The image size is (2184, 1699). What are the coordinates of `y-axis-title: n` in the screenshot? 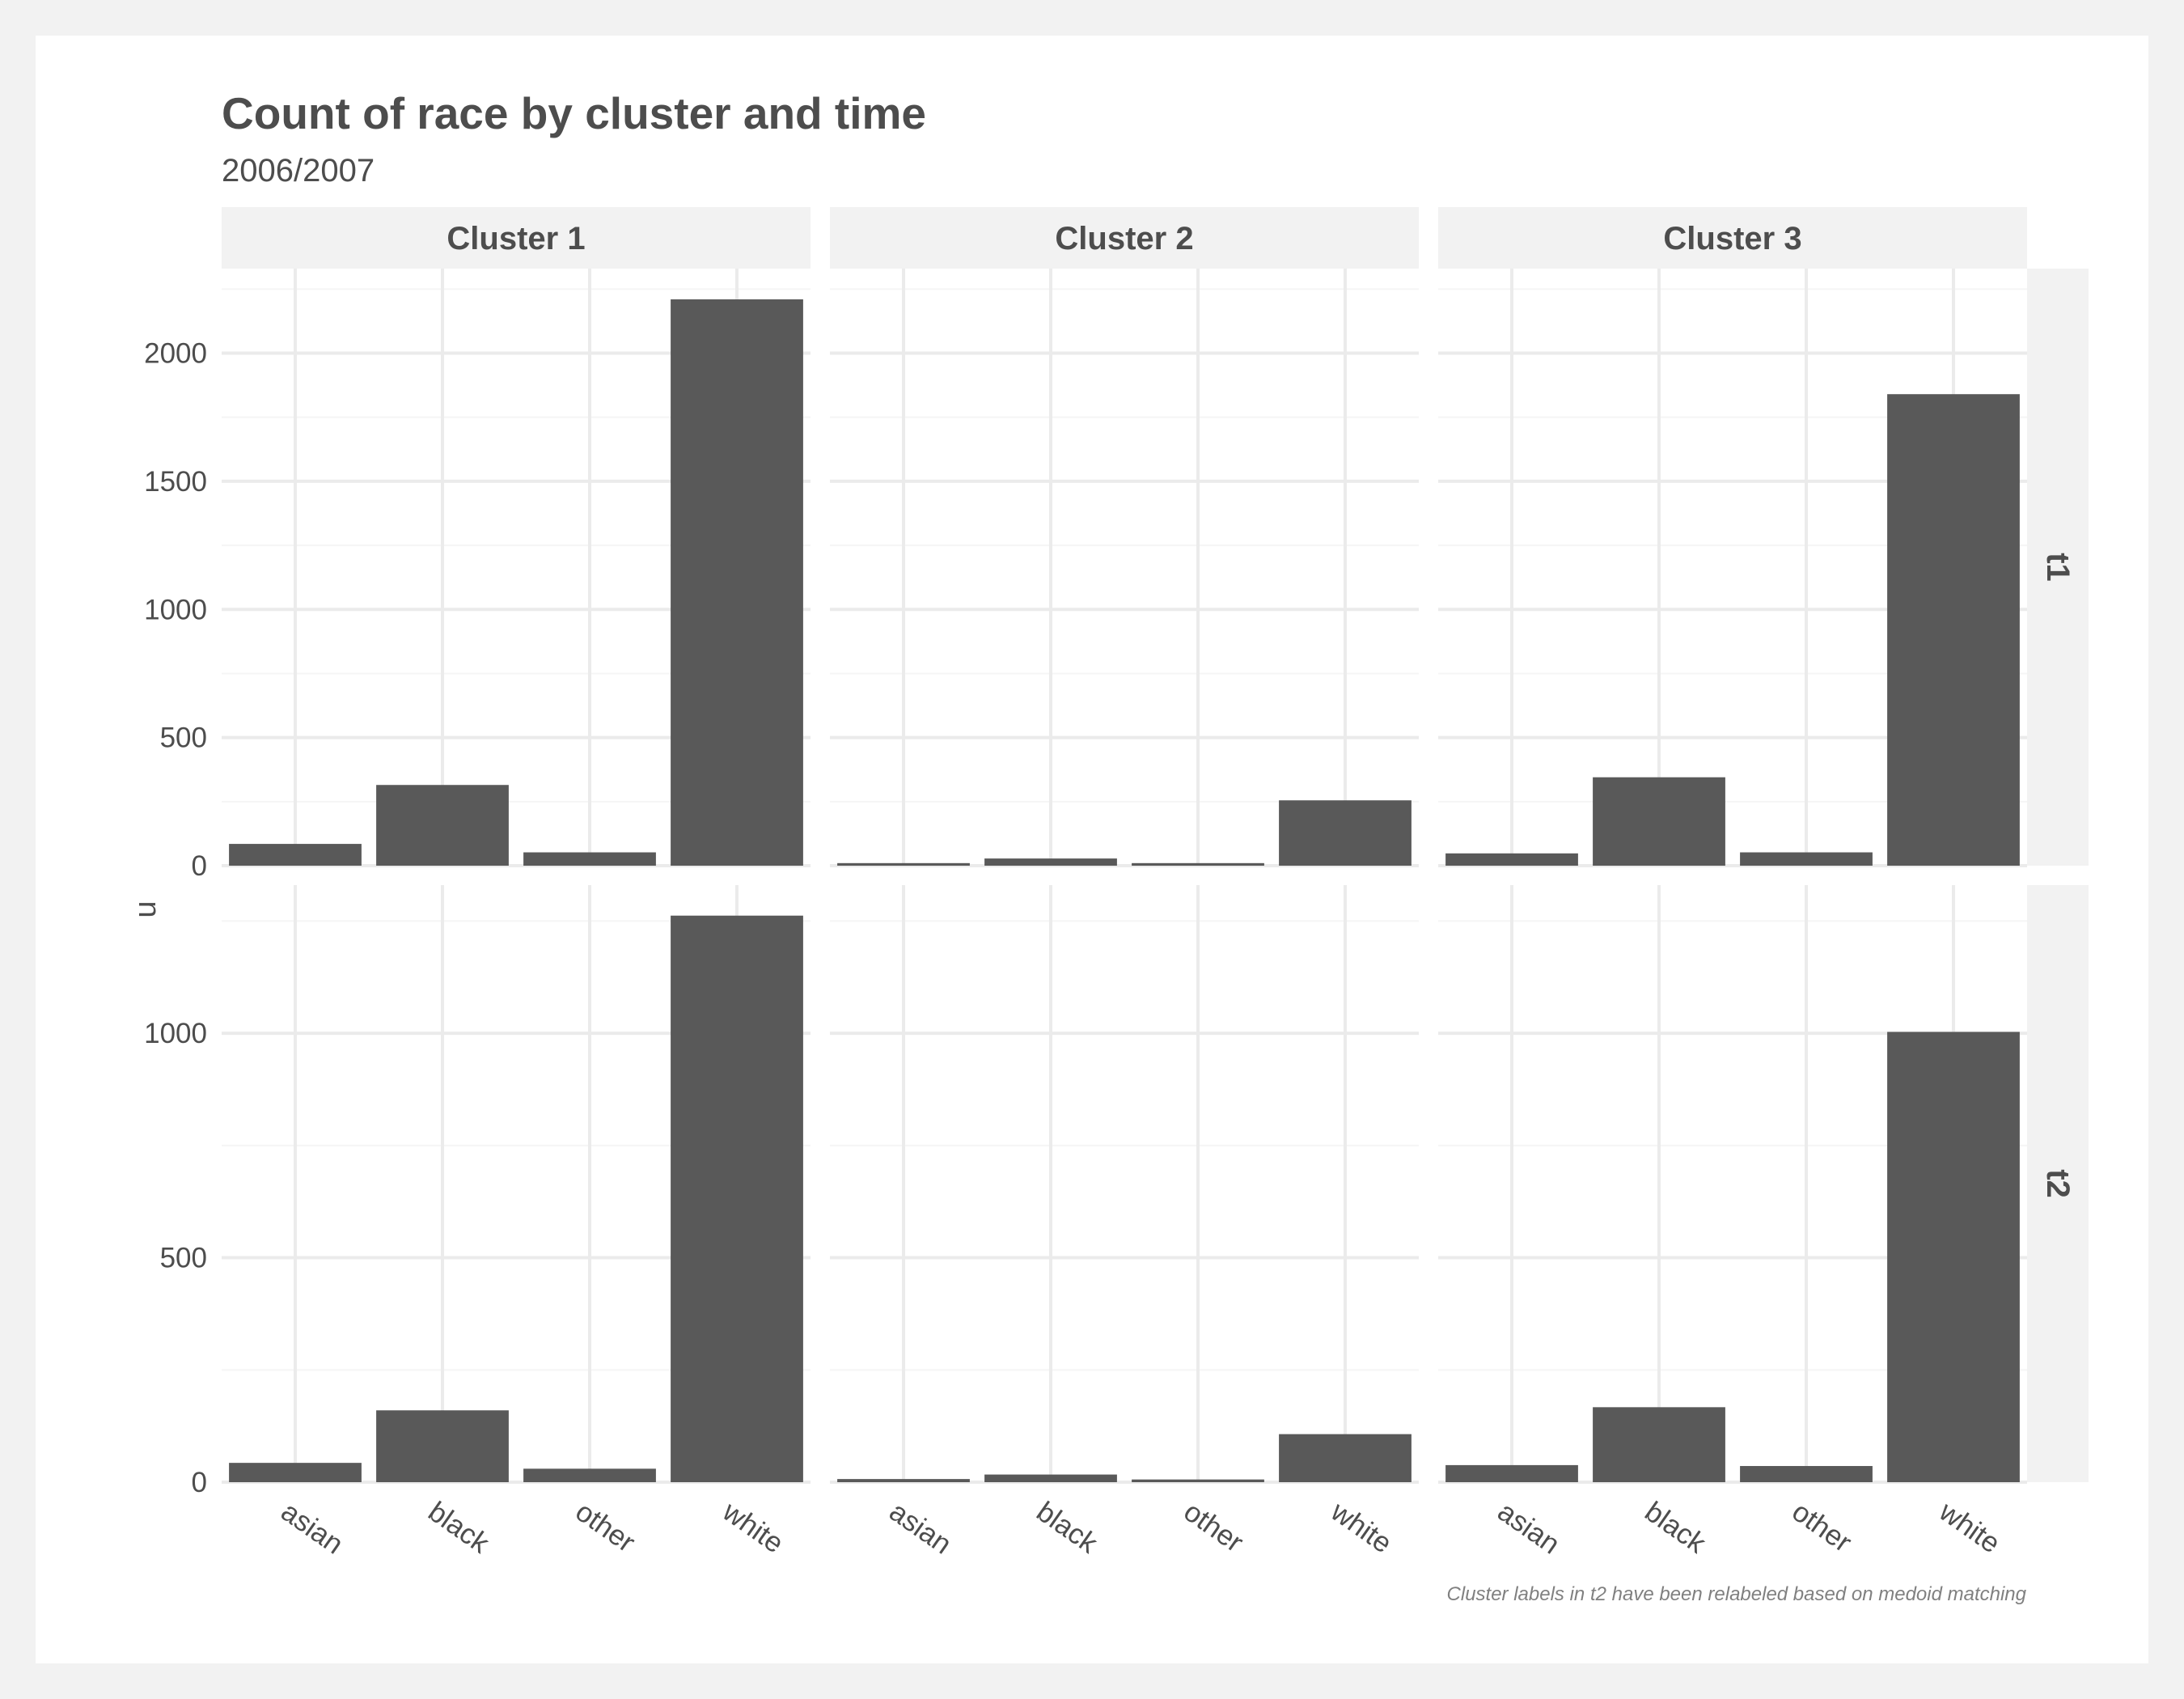 It's located at (149, 908).